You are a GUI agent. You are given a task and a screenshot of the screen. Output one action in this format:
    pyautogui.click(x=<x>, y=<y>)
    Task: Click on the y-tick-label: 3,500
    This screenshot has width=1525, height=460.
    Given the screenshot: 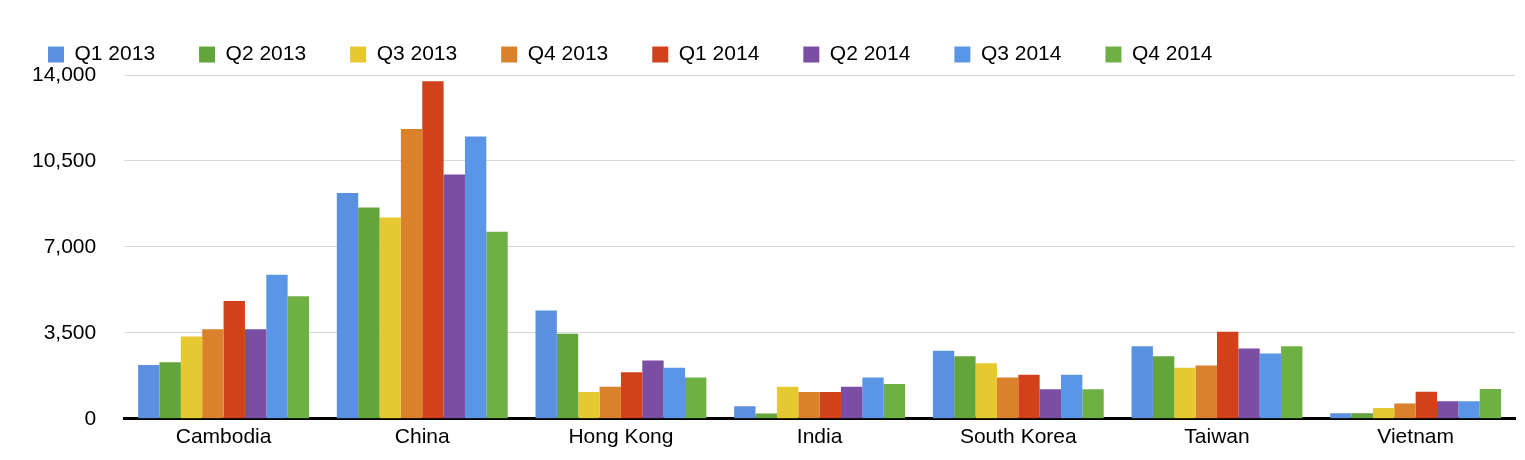 What is the action you would take?
    pyautogui.click(x=70, y=331)
    